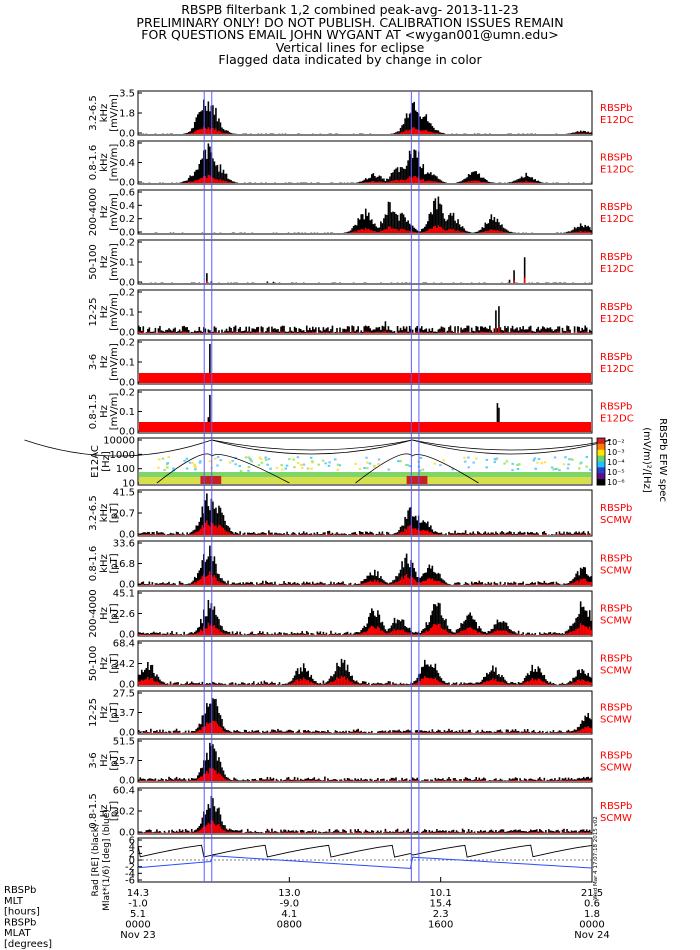 This screenshot has width=700, height=950. Describe the element at coordinates (104, 162) in the screenshot. I see `axis-freq-unit: kHz` at that location.